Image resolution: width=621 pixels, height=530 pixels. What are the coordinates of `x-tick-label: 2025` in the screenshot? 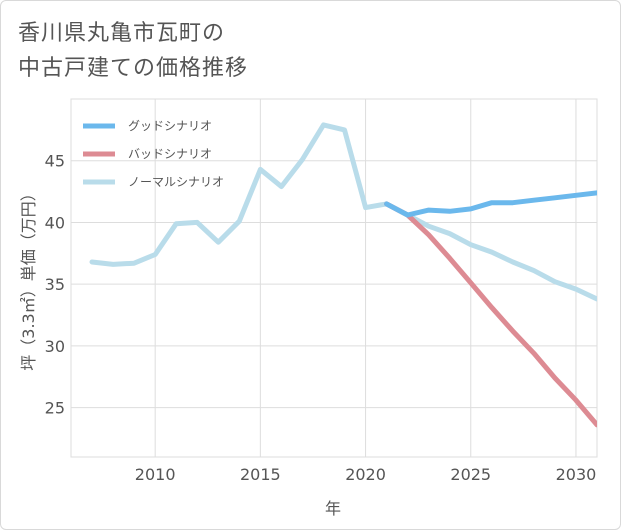 It's located at (470, 474).